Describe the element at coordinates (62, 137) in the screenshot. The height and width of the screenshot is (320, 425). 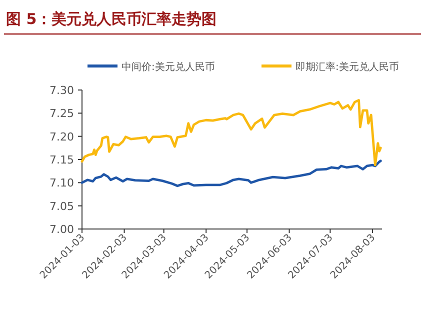
I see `y-tick-label: 7.20` at that location.